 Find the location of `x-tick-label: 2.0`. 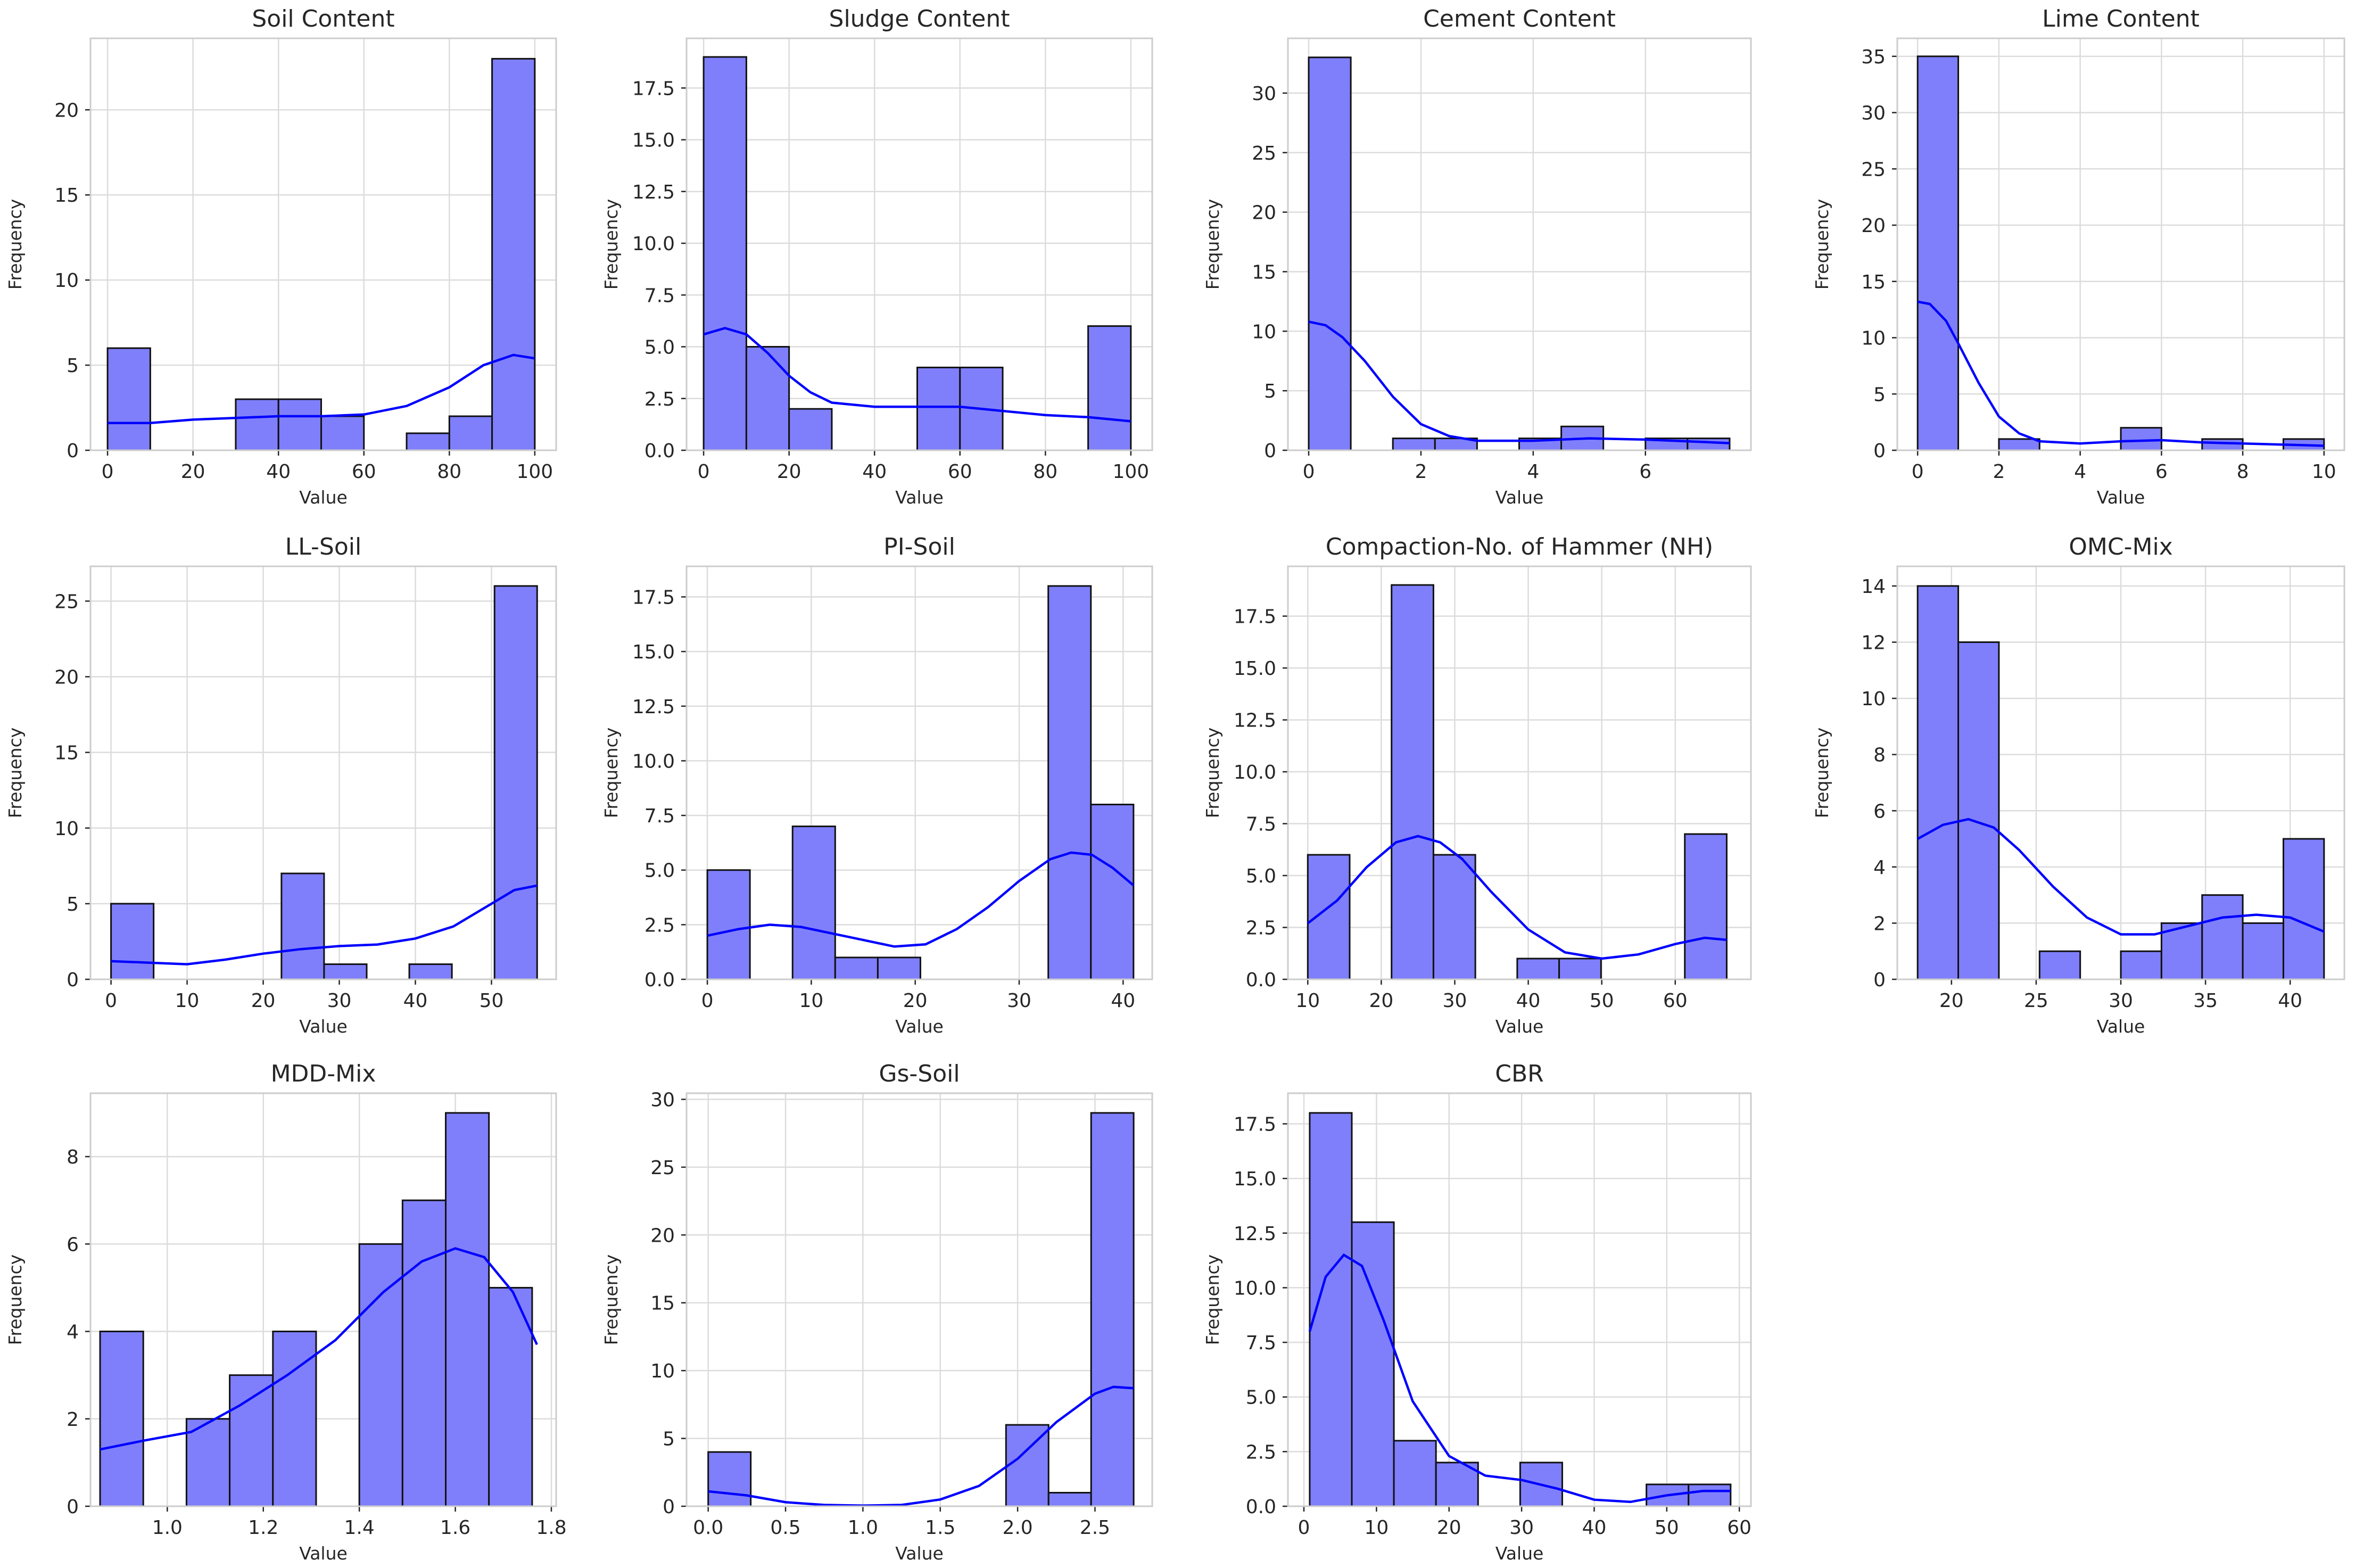

x-tick-label: 2.0 is located at coordinates (1017, 1528).